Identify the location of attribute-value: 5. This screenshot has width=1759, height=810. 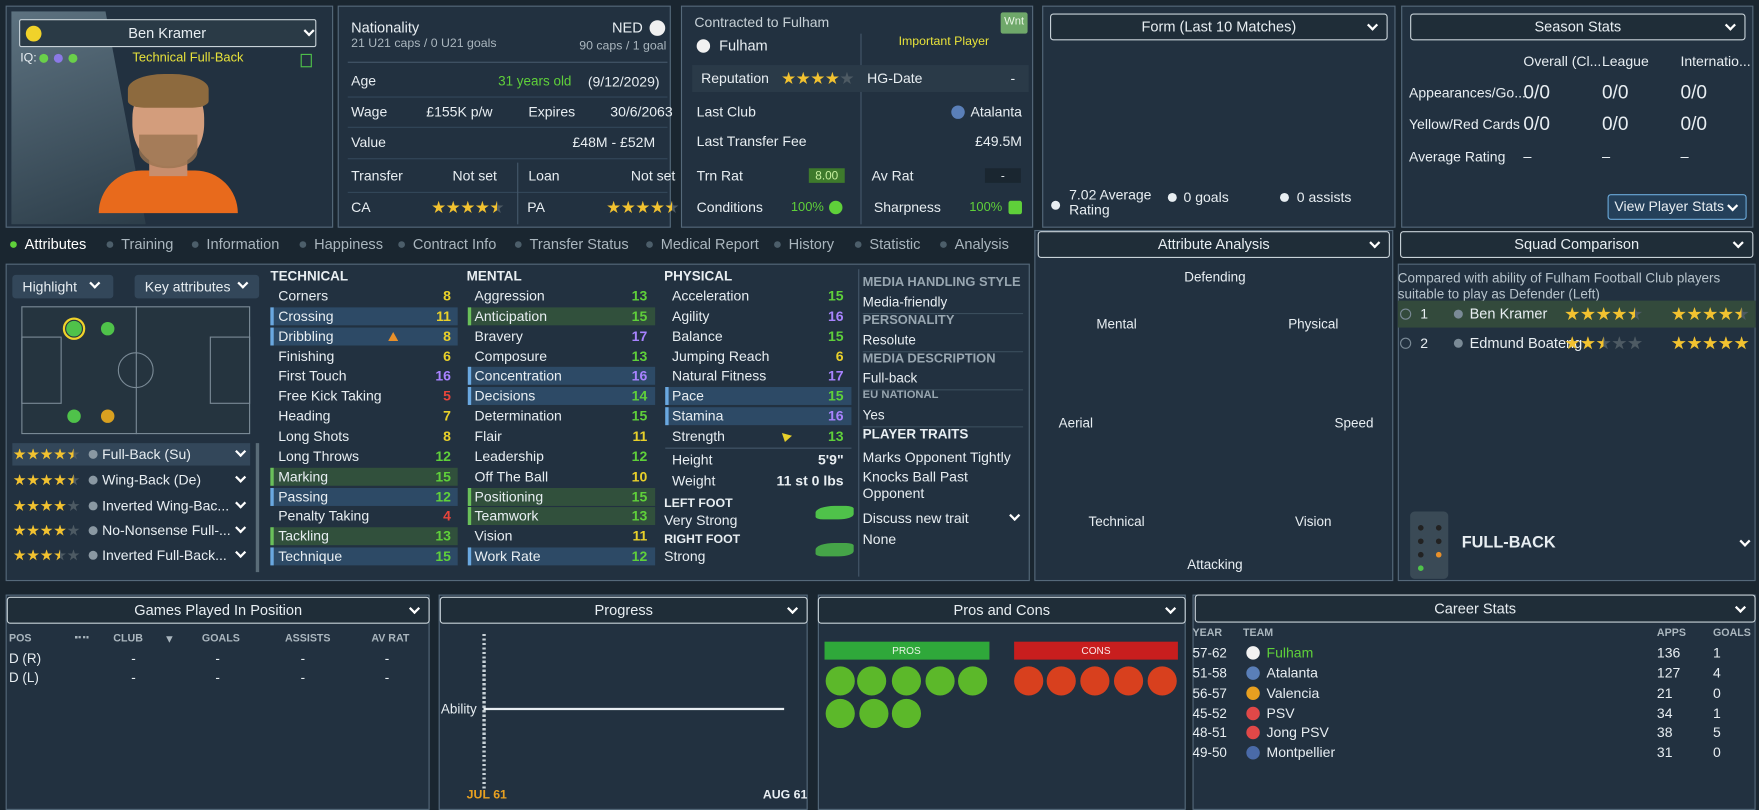
(447, 396).